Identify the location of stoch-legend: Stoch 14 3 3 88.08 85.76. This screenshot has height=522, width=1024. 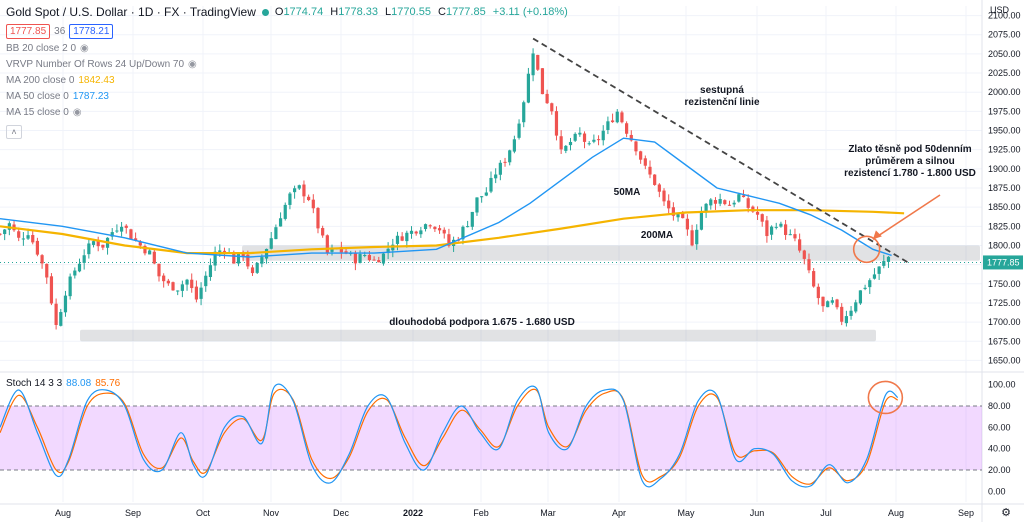
(63, 383).